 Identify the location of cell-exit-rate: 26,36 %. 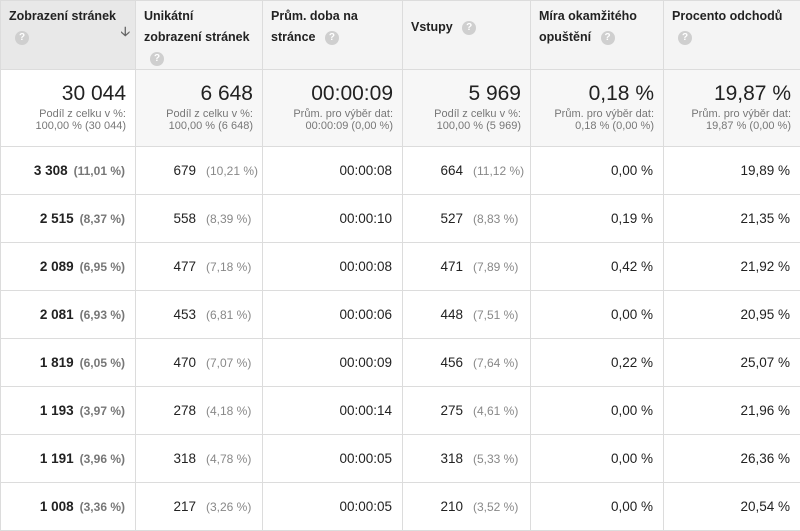
(732, 459).